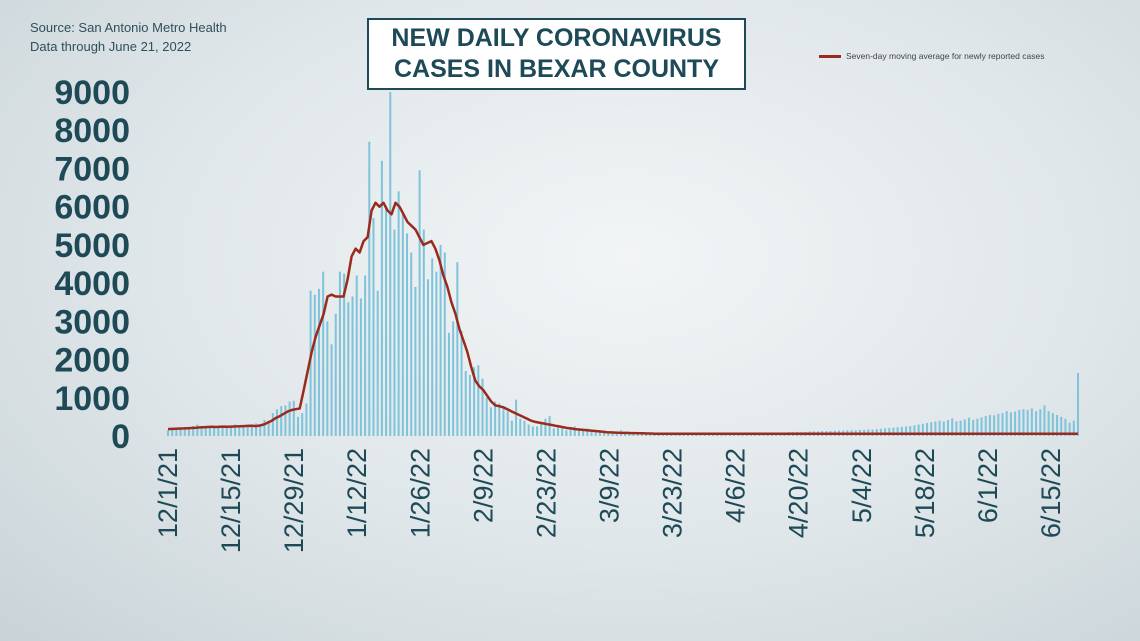  I want to click on x-tick-label: 1/12/22, so click(357, 493).